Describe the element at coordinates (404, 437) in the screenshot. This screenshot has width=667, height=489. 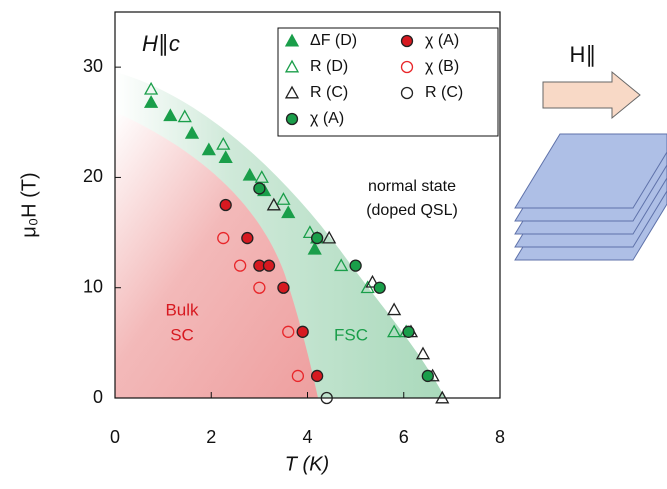
I see `x-tick-label: 6` at that location.